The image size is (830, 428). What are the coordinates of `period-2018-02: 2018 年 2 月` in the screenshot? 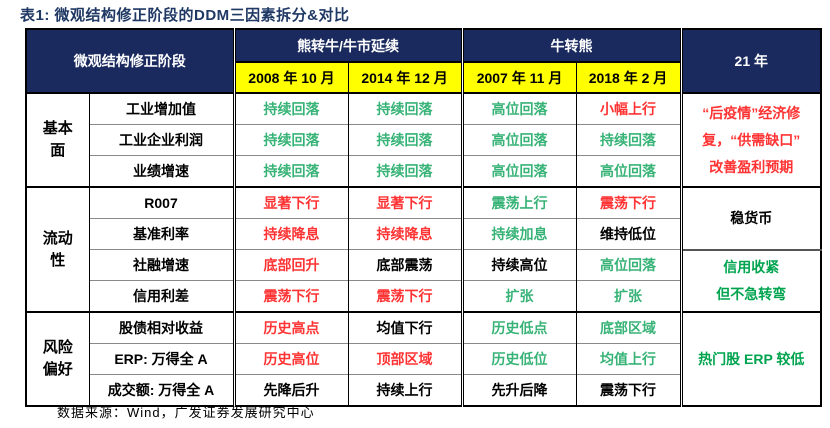 It's located at (628, 77).